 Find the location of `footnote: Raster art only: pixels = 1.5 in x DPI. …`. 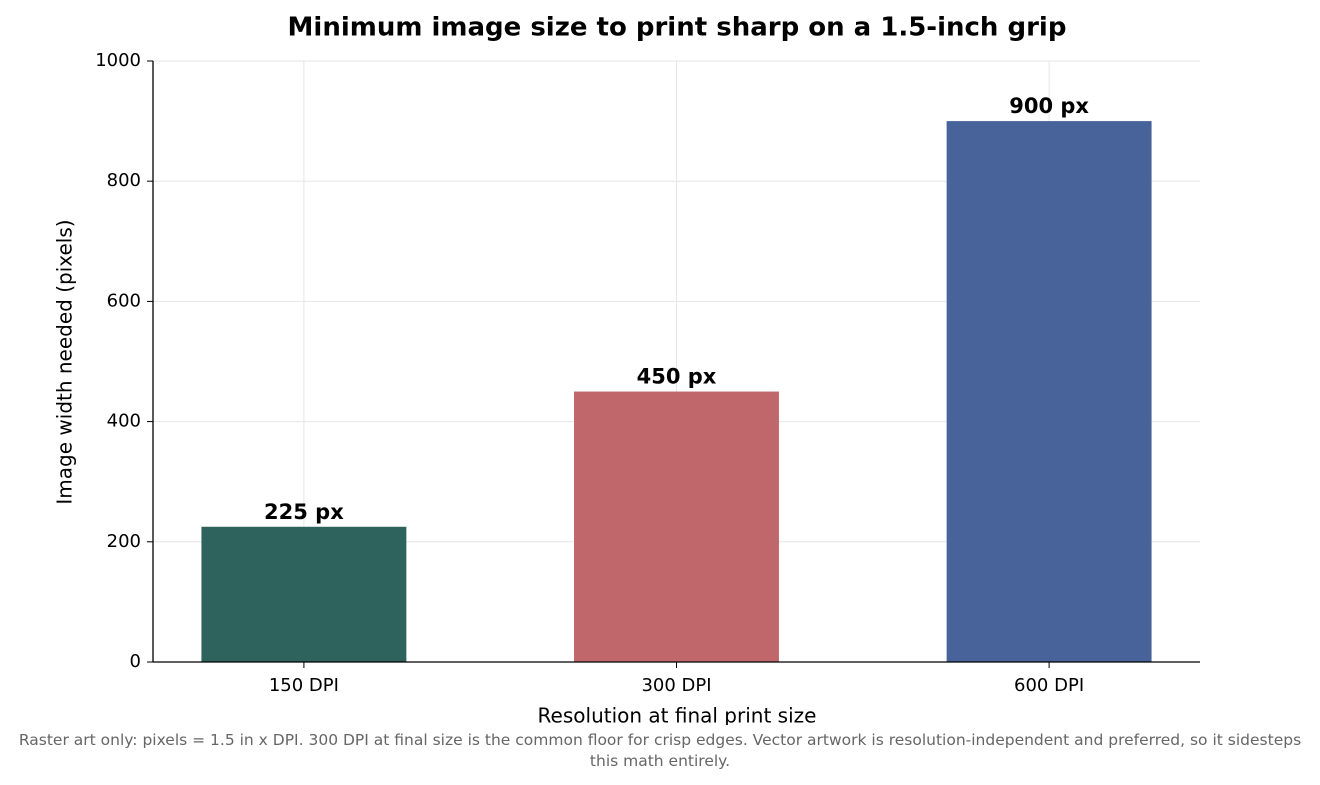

footnote: Raster art only: pixels = 1.5 in x DPI. … is located at coordinates (660, 750).